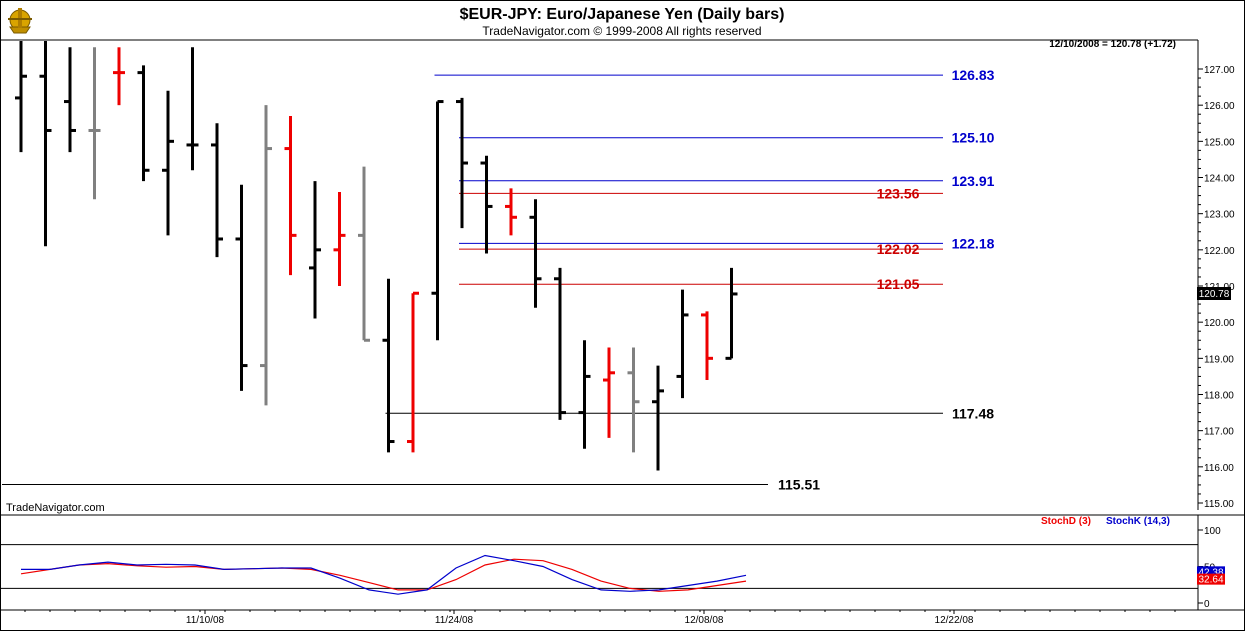 The width and height of the screenshot is (1245, 631). I want to click on price-tick-label: 119.00, so click(1219, 359).